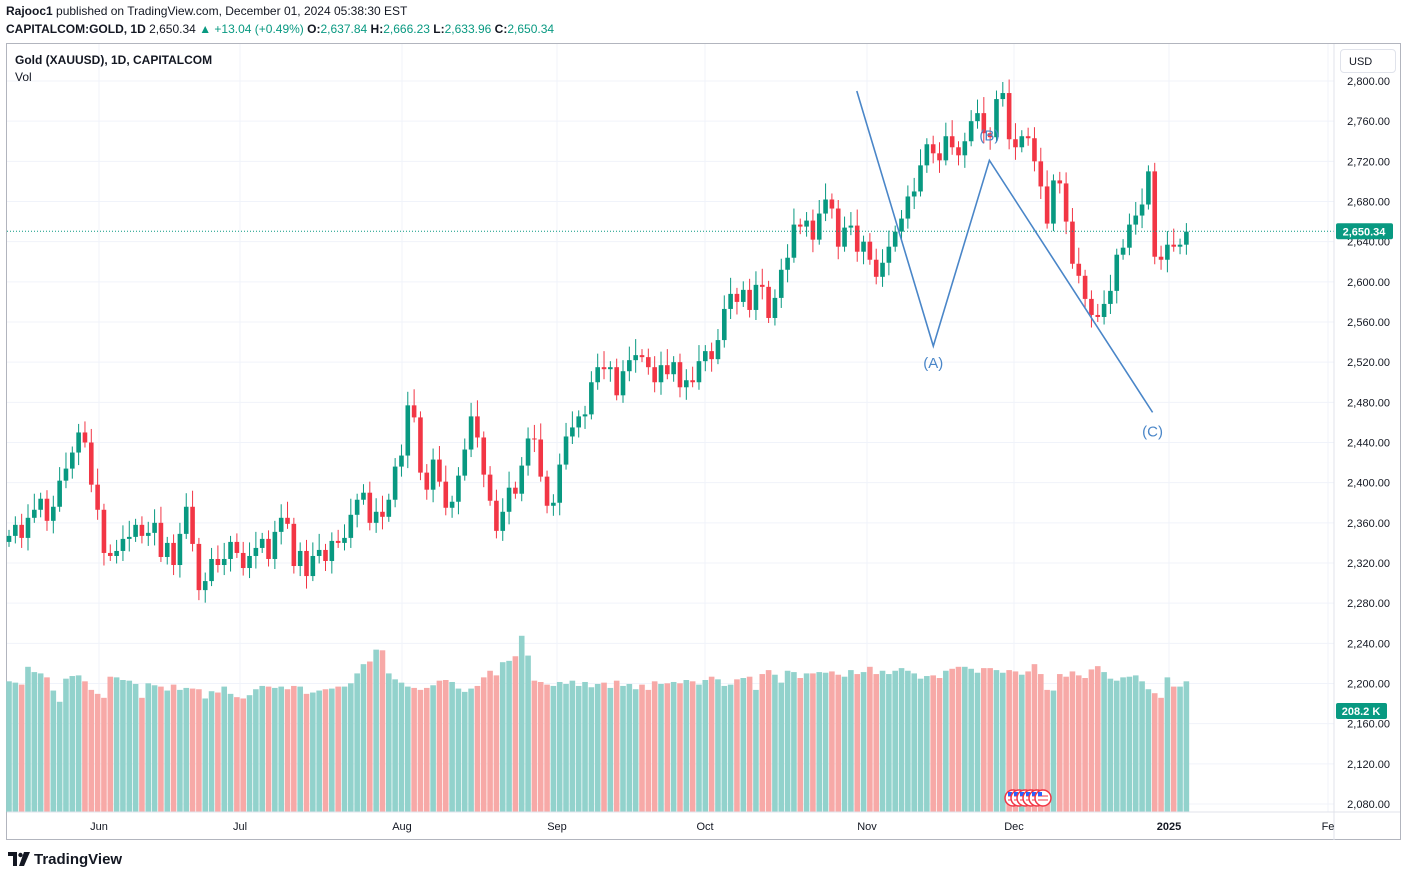  I want to click on price-change: ▲ +13.04 (+0.49%), so click(251, 29).